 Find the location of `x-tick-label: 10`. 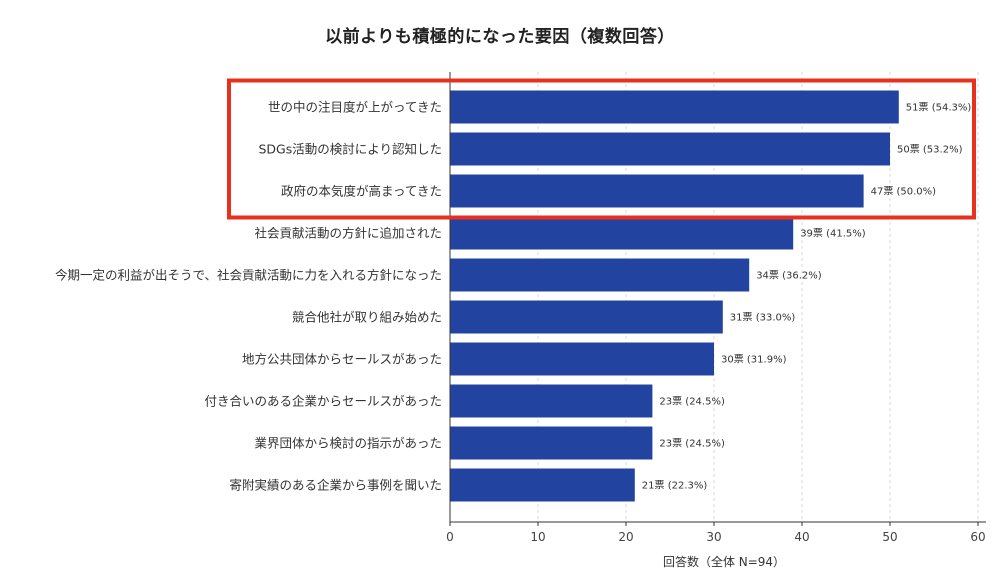

x-tick-label: 10 is located at coordinates (537, 537).